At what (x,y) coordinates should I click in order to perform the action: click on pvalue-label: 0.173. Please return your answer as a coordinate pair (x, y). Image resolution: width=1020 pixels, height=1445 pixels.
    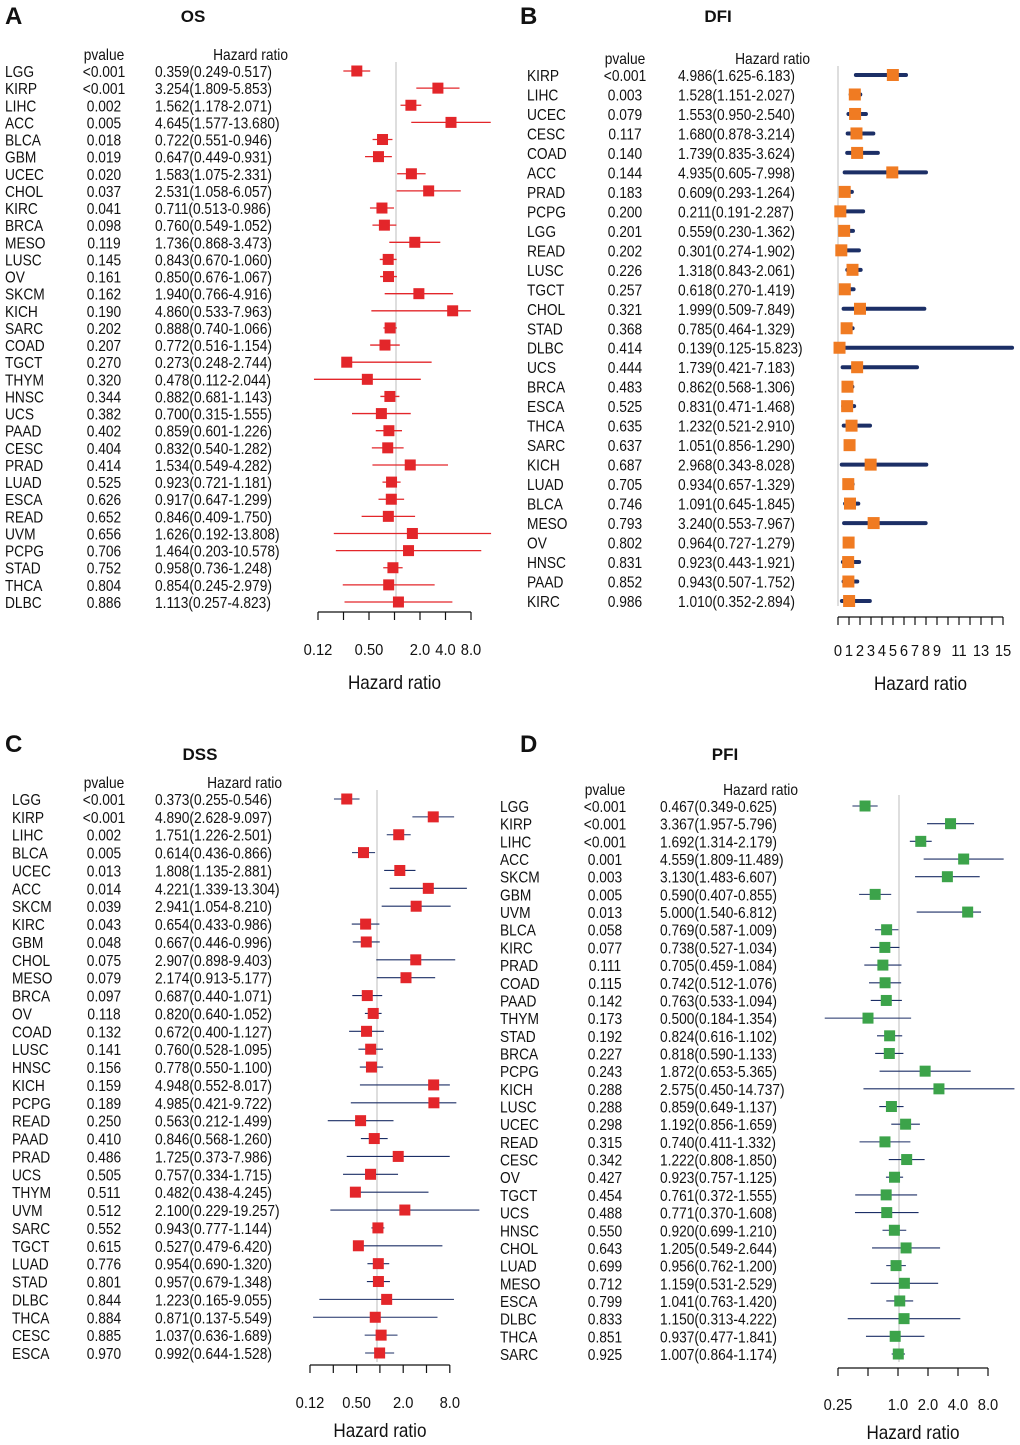
    Looking at the image, I should click on (605, 1019).